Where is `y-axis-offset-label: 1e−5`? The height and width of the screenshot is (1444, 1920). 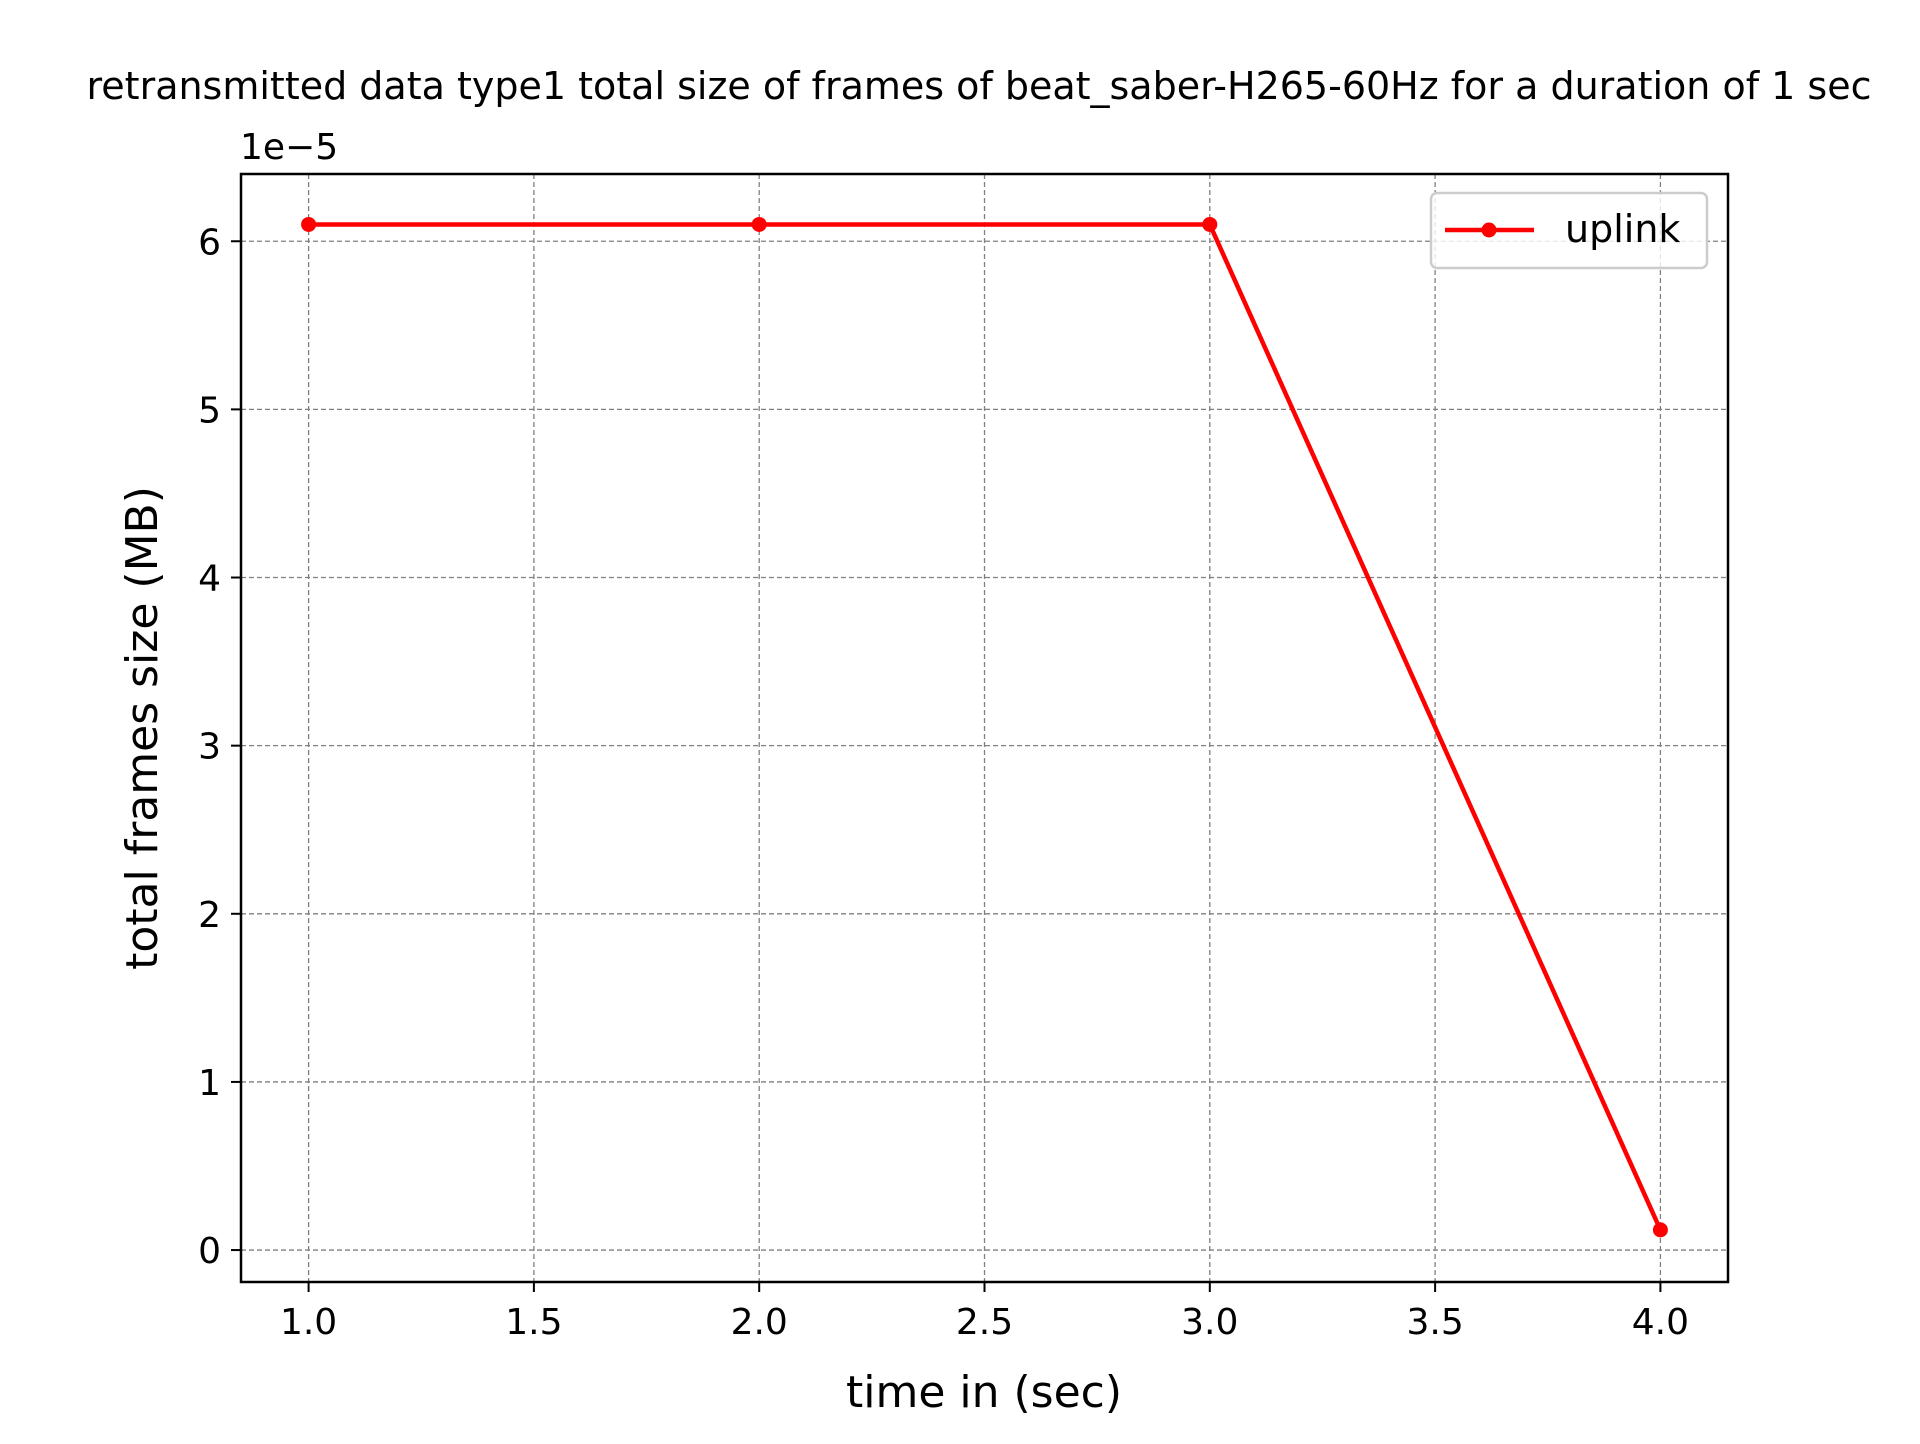 y-axis-offset-label: 1e−5 is located at coordinates (289, 147).